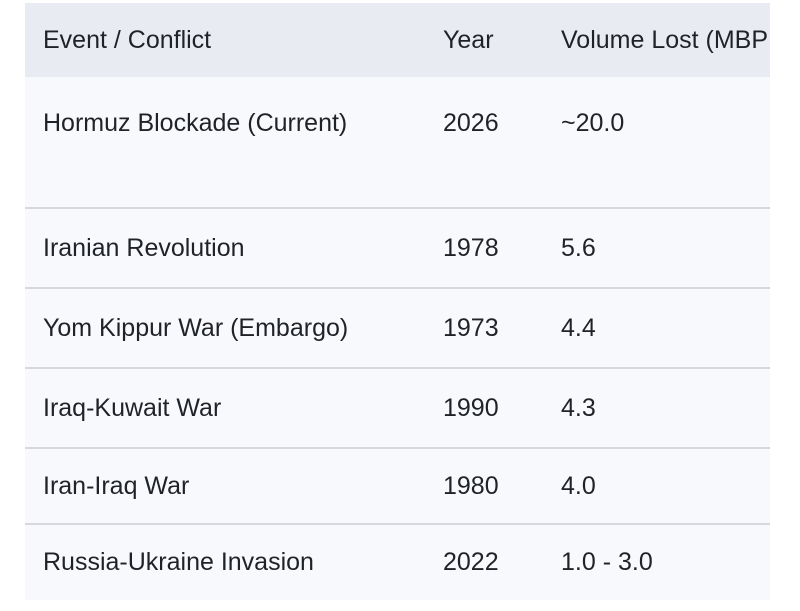 This screenshot has width=800, height=611. What do you see at coordinates (471, 562) in the screenshot?
I see `cell-year: 2022` at bounding box center [471, 562].